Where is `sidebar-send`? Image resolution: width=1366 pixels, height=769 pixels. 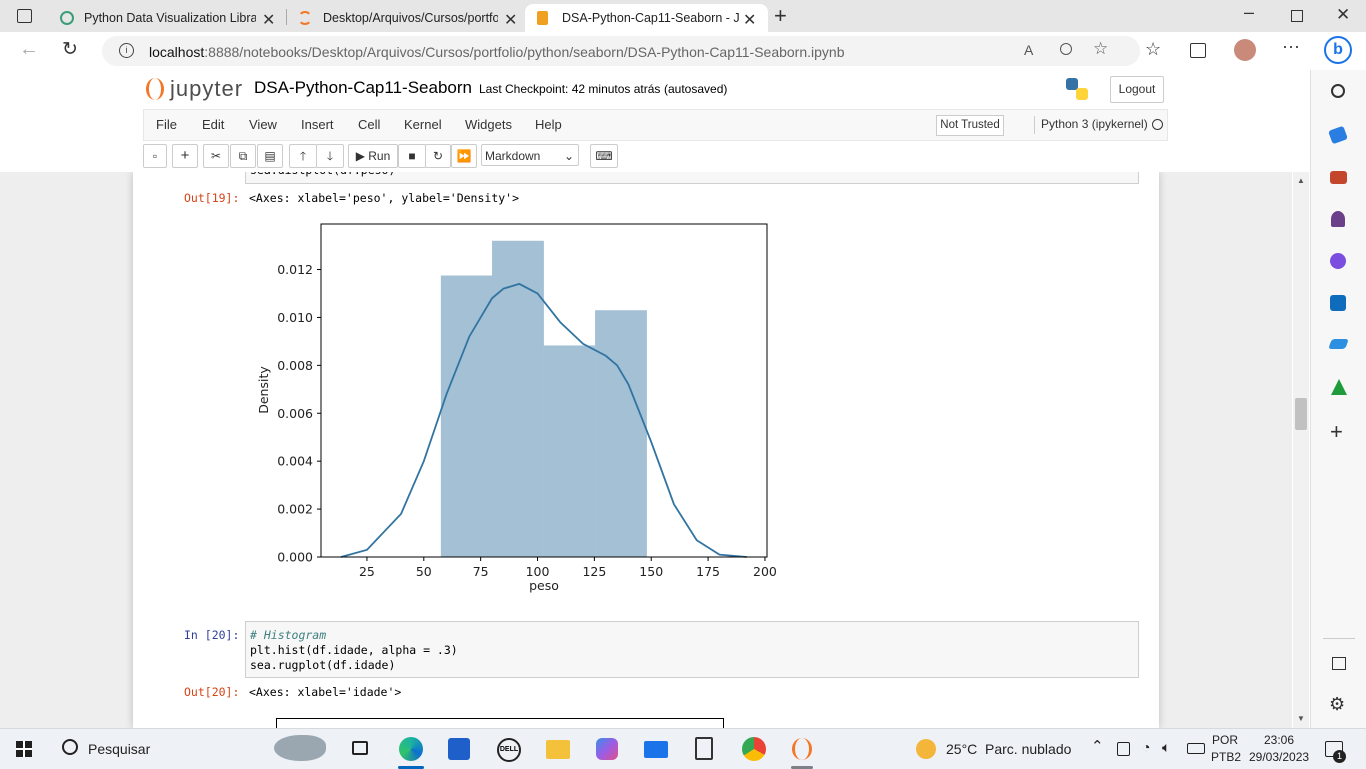 sidebar-send is located at coordinates (1338, 344).